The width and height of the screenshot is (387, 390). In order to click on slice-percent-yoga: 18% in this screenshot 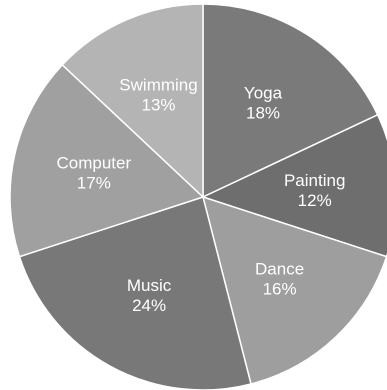, I will do `click(263, 113)`.